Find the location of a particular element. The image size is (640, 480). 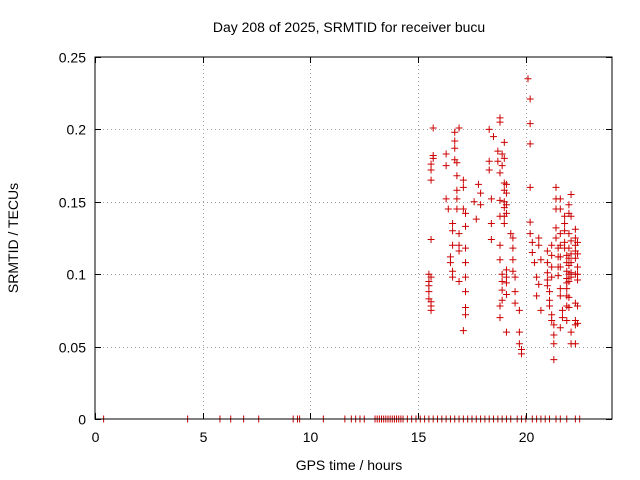

y-tick-label: 0.1 is located at coordinates (77, 275).